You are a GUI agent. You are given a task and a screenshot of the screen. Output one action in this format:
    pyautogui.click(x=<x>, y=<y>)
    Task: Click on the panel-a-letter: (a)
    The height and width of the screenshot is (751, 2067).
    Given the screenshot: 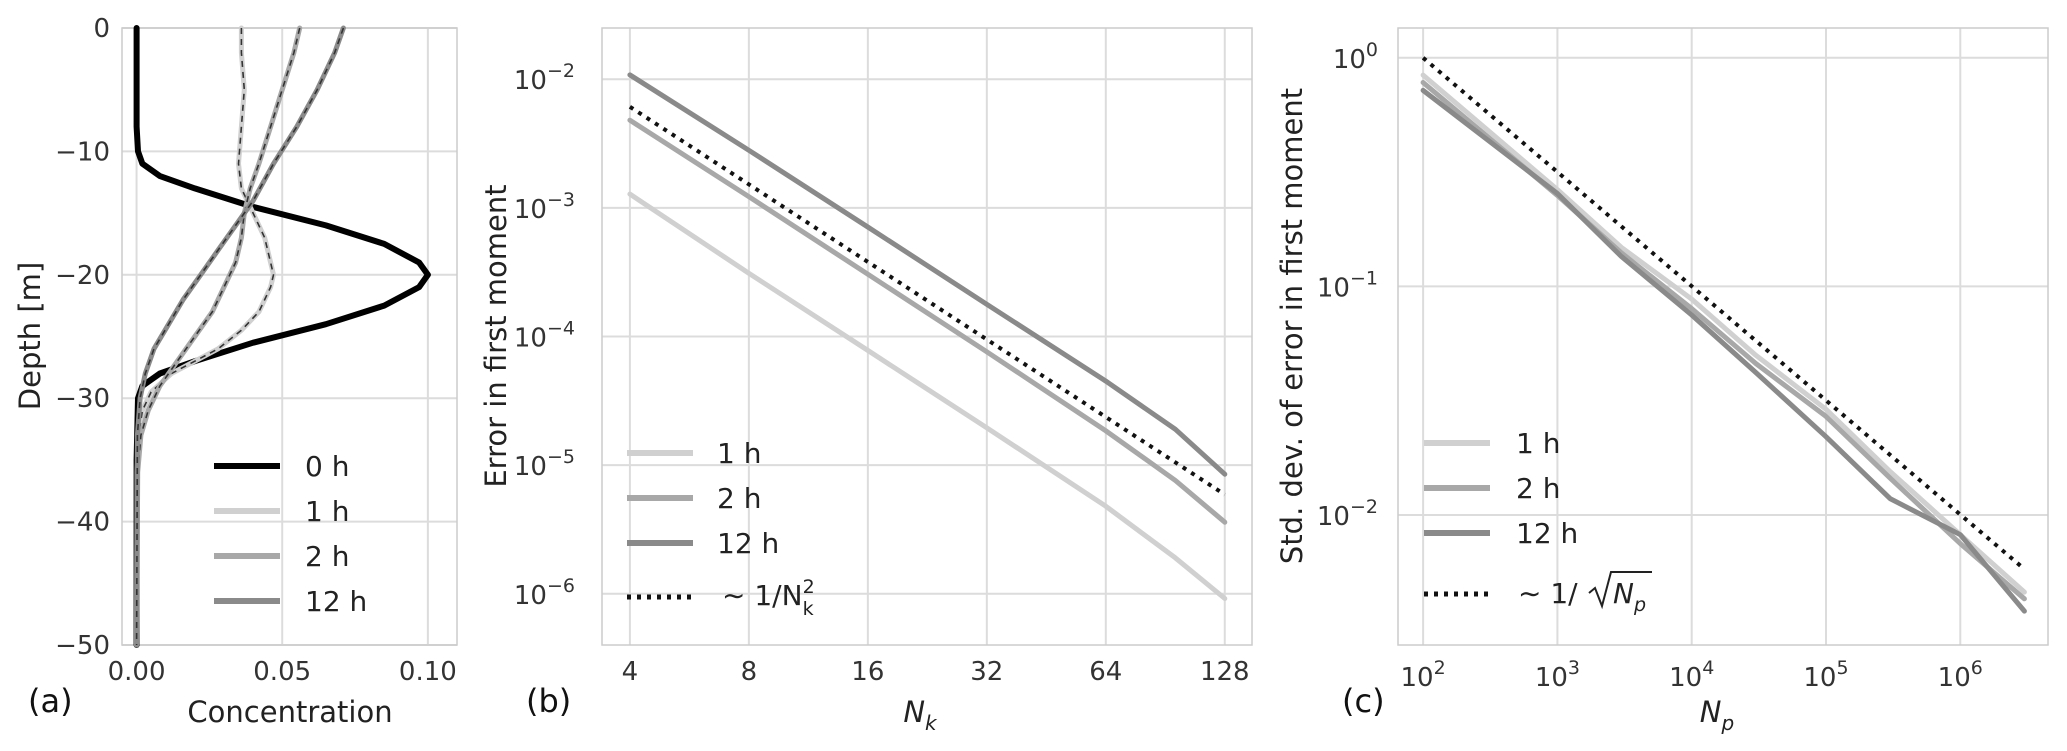 What is the action you would take?
    pyautogui.click(x=50, y=701)
    